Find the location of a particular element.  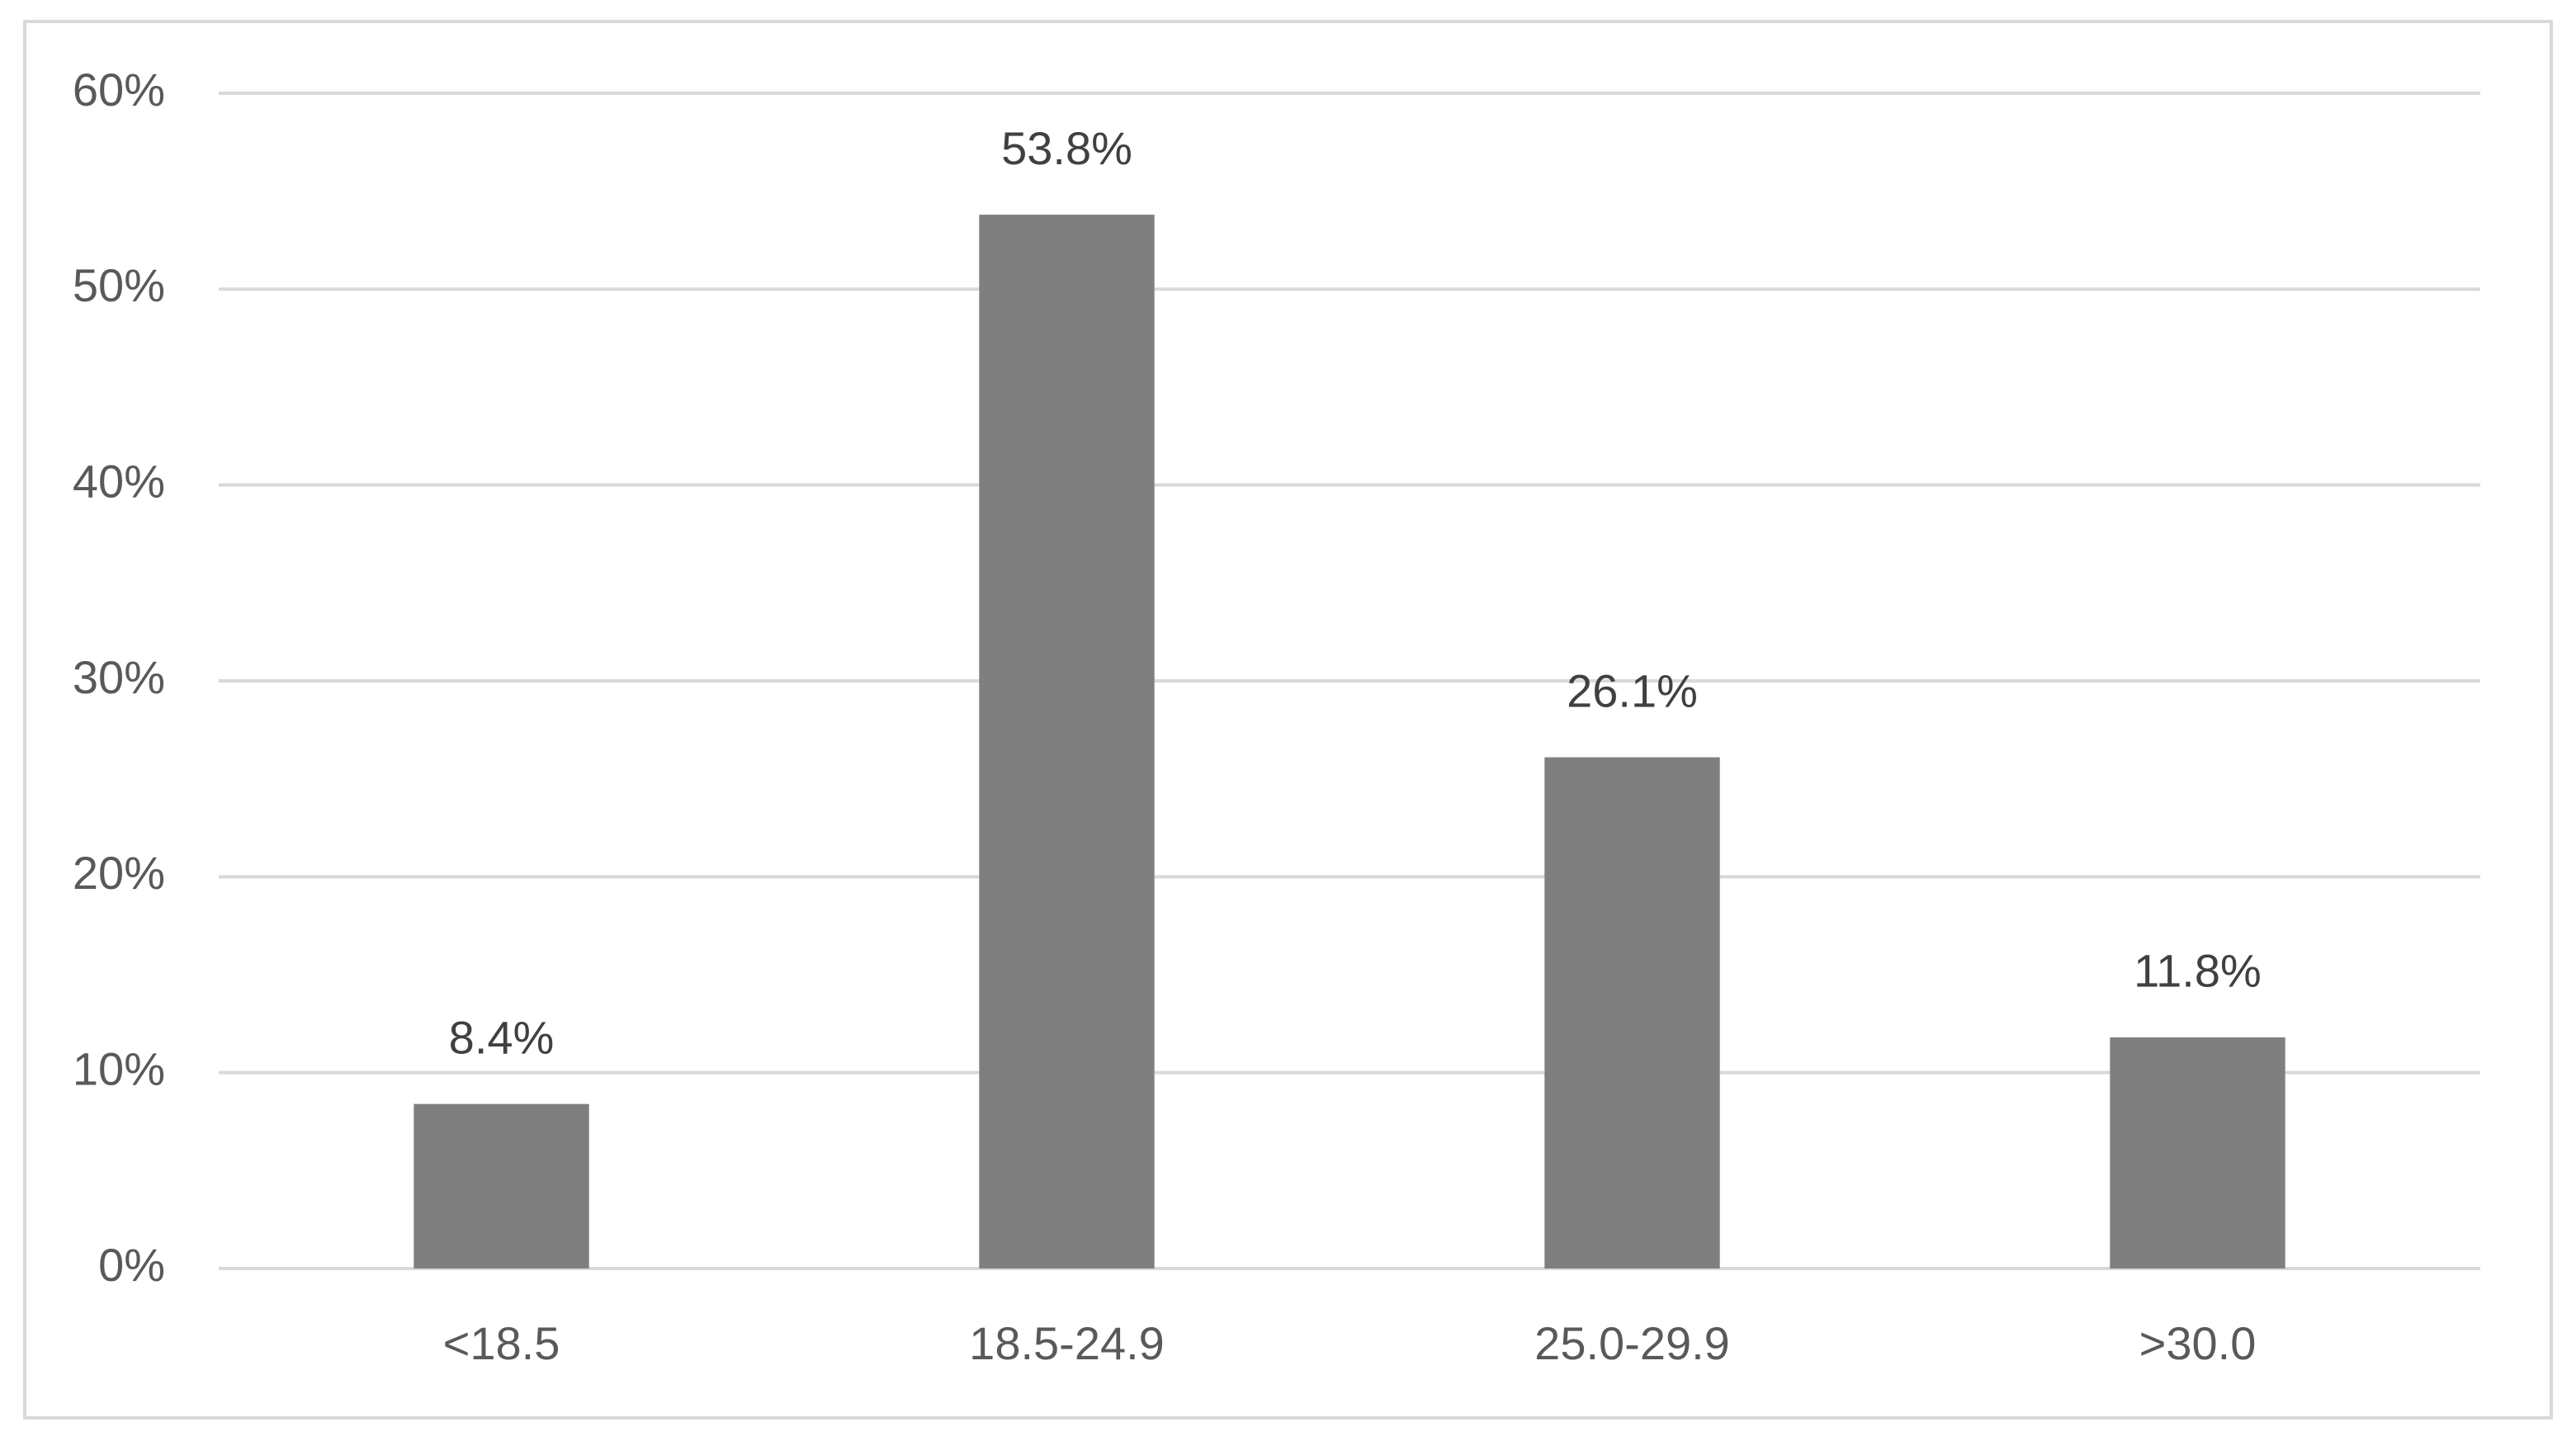

y-tick-label: 10% is located at coordinates (119, 1068).